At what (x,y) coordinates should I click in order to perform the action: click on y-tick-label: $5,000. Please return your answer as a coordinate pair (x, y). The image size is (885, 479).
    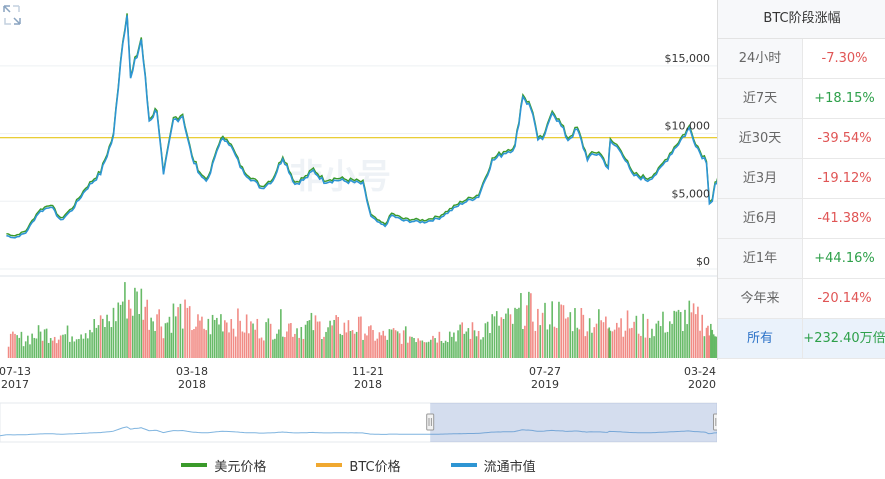
    Looking at the image, I should click on (691, 193).